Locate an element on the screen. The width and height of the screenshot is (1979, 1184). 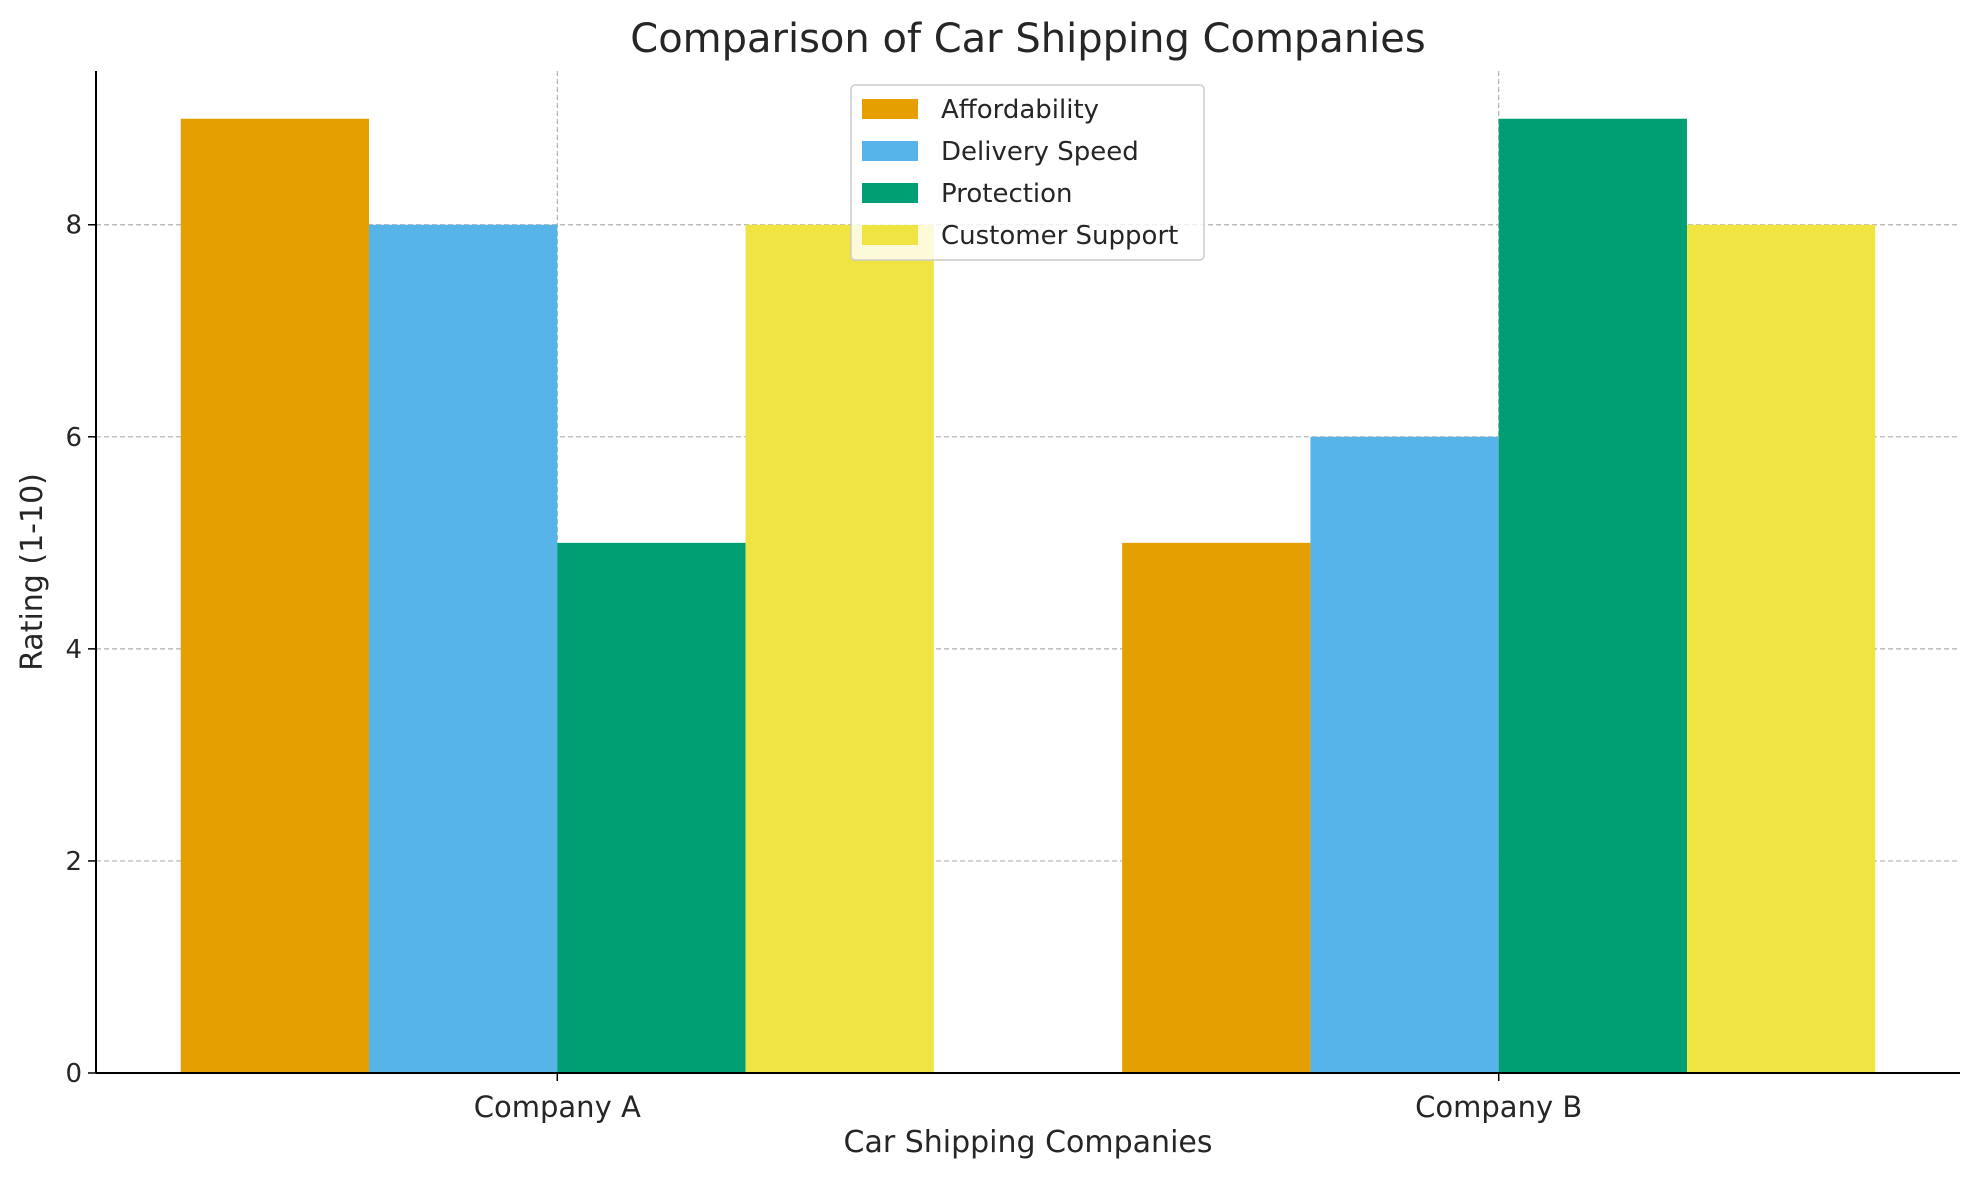
y-tick-label: 4 is located at coordinates (73, 650).